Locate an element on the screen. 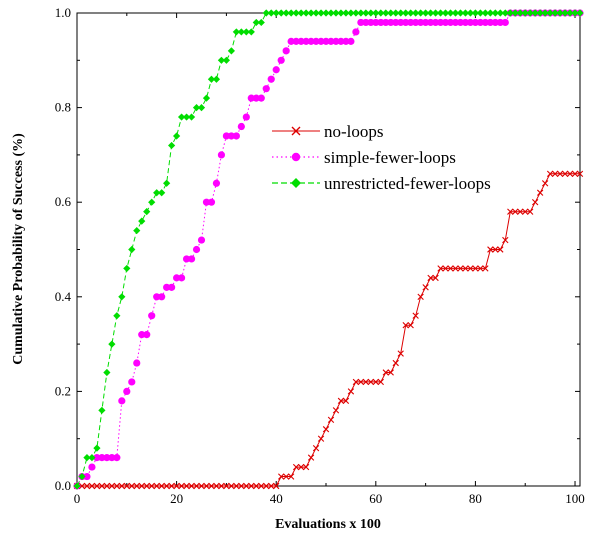 This screenshot has width=589, height=542. legend-marker-simple-fewer-loops is located at coordinates (296, 157).